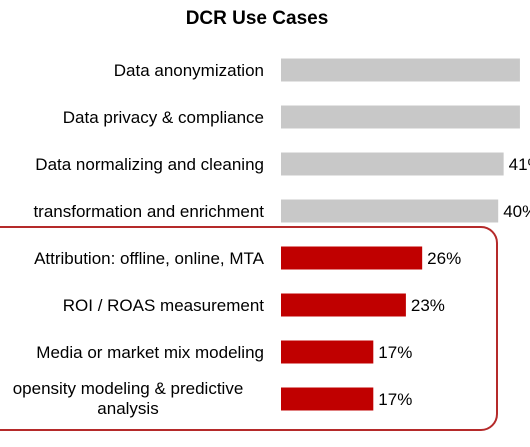  What do you see at coordinates (516, 211) in the screenshot?
I see `value-label: 40%` at bounding box center [516, 211].